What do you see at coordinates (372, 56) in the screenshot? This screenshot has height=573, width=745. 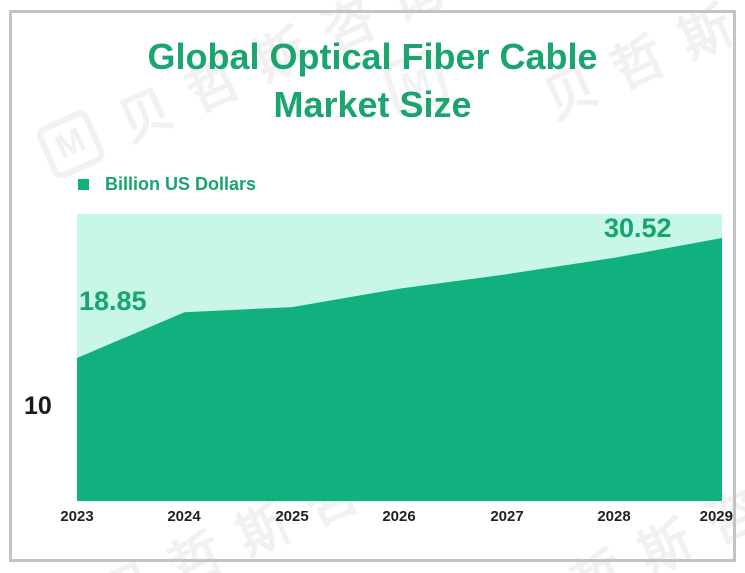 I see `chart-title-line1: Global Optical Fiber Cable` at bounding box center [372, 56].